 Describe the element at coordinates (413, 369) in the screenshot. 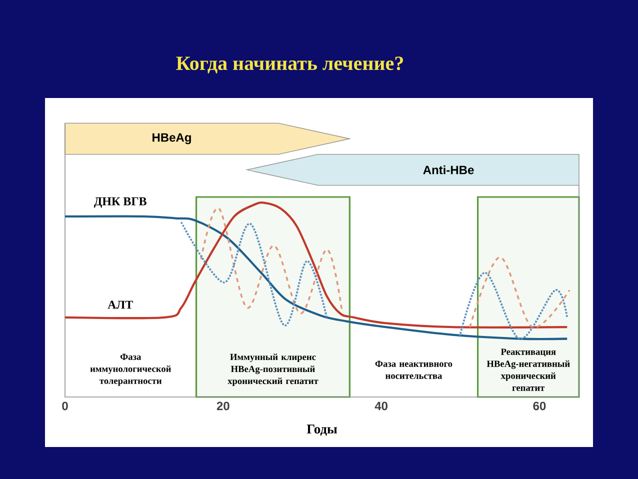

I see `annotation: Фаза неактивного носительства` at that location.